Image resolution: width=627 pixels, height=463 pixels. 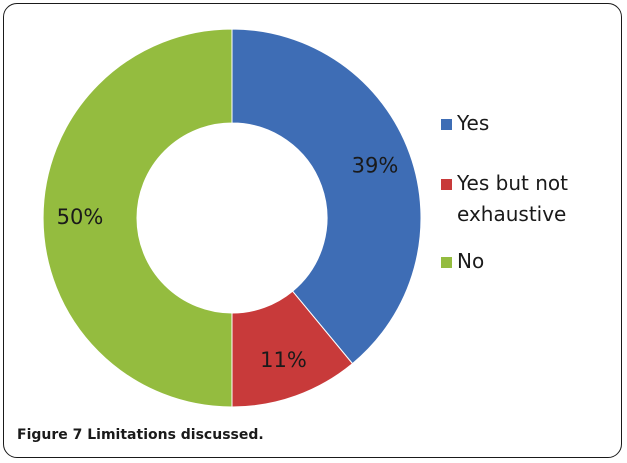 What do you see at coordinates (473, 123) in the screenshot?
I see `legend-label-yes: Yes` at bounding box center [473, 123].